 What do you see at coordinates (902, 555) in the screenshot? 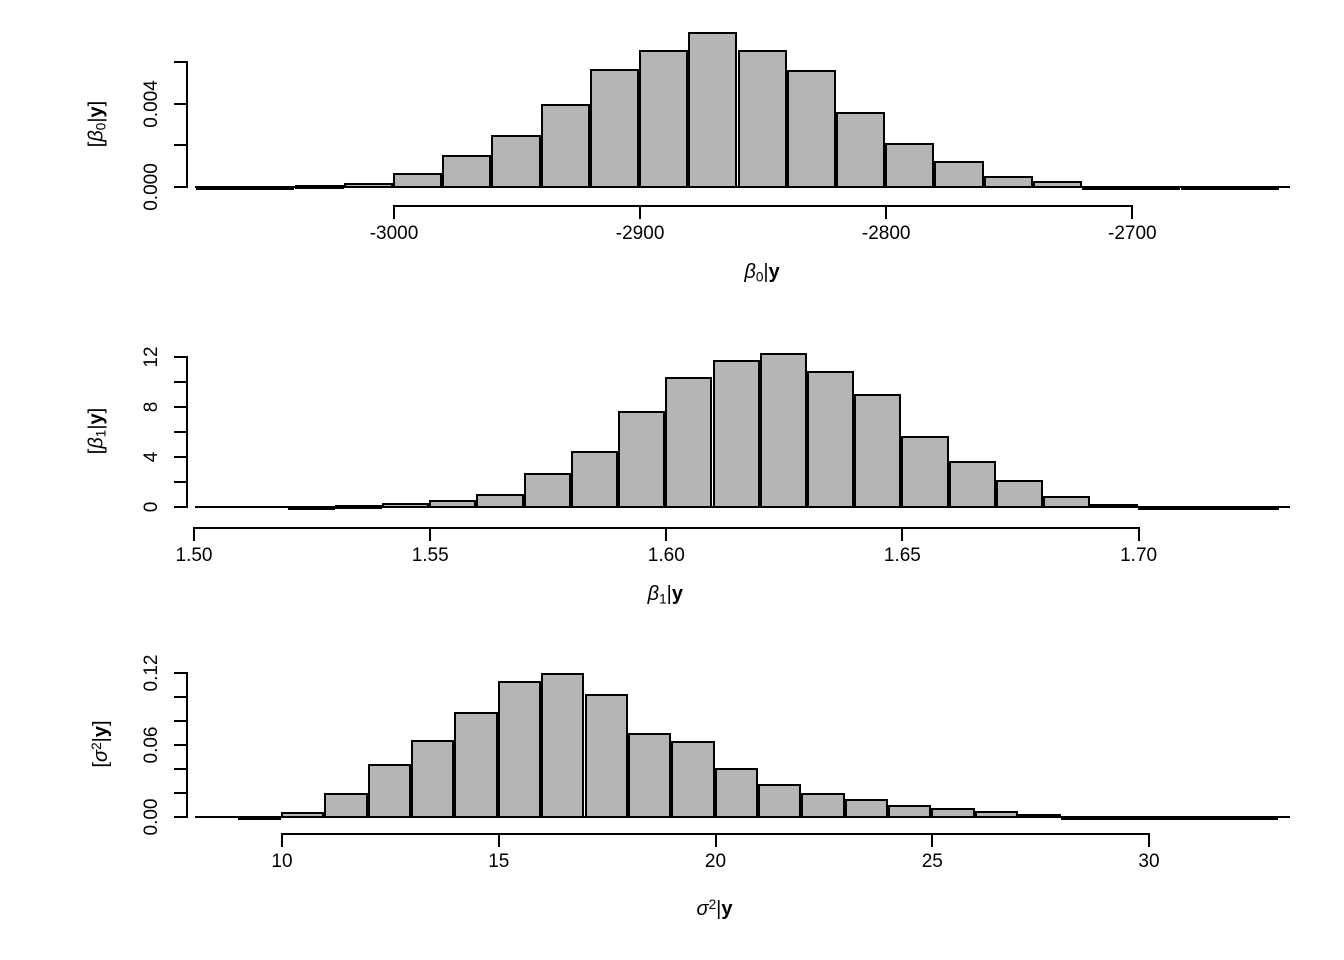
I see `x-tick-label: 1.65` at bounding box center [902, 555].